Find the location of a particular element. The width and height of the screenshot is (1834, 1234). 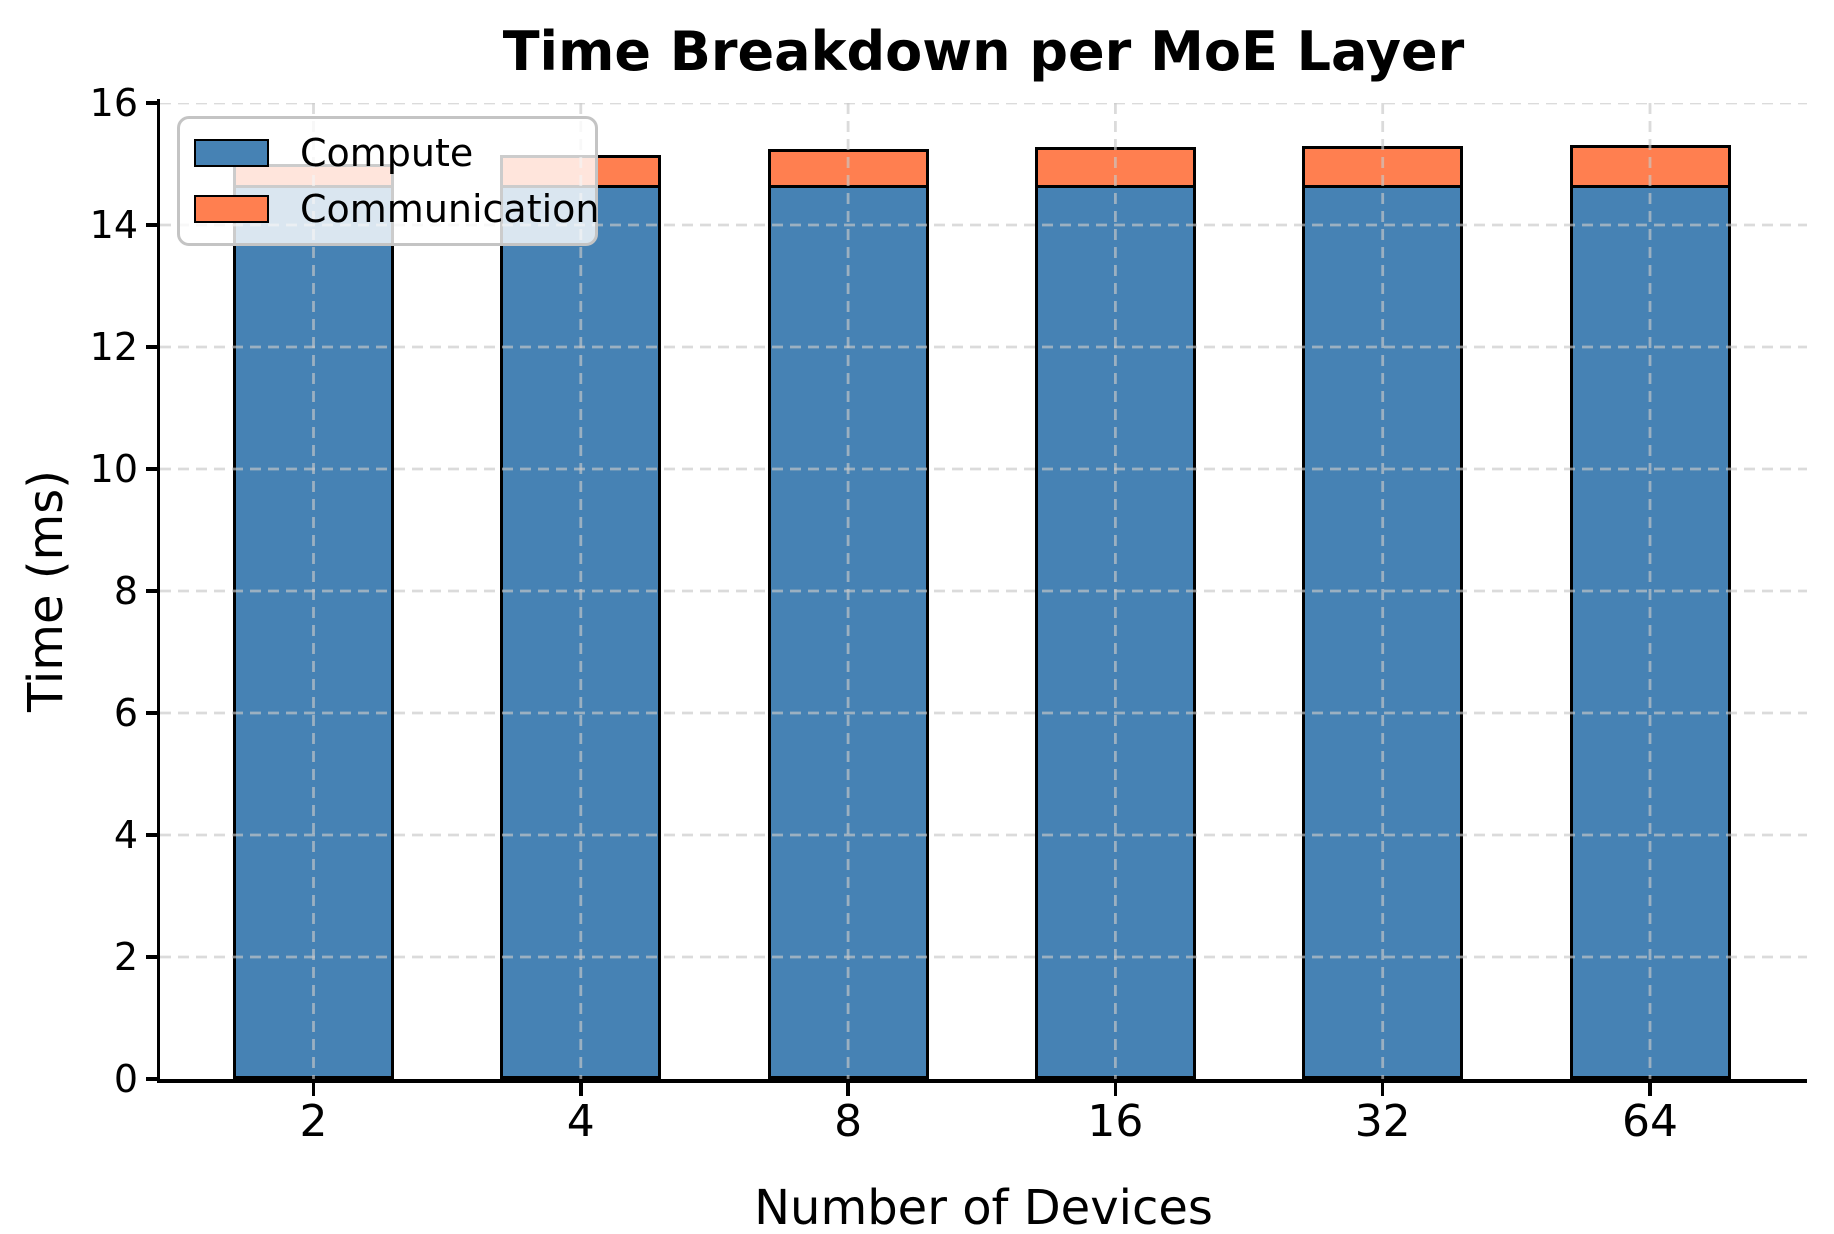

bar-compute-32-devices is located at coordinates (1383, 632).